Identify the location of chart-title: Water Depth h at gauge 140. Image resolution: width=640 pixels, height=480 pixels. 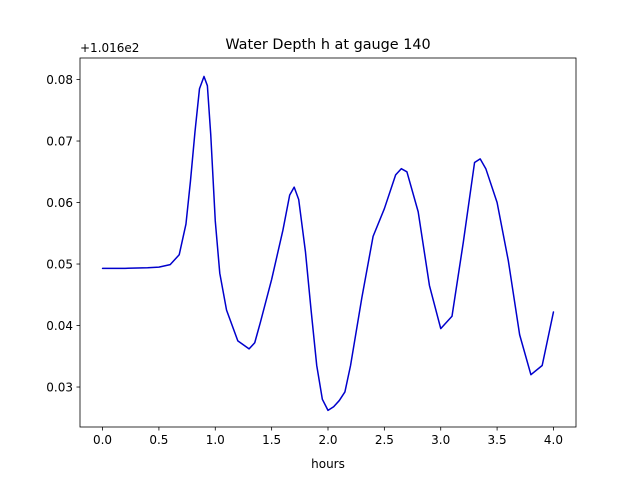
(327, 45).